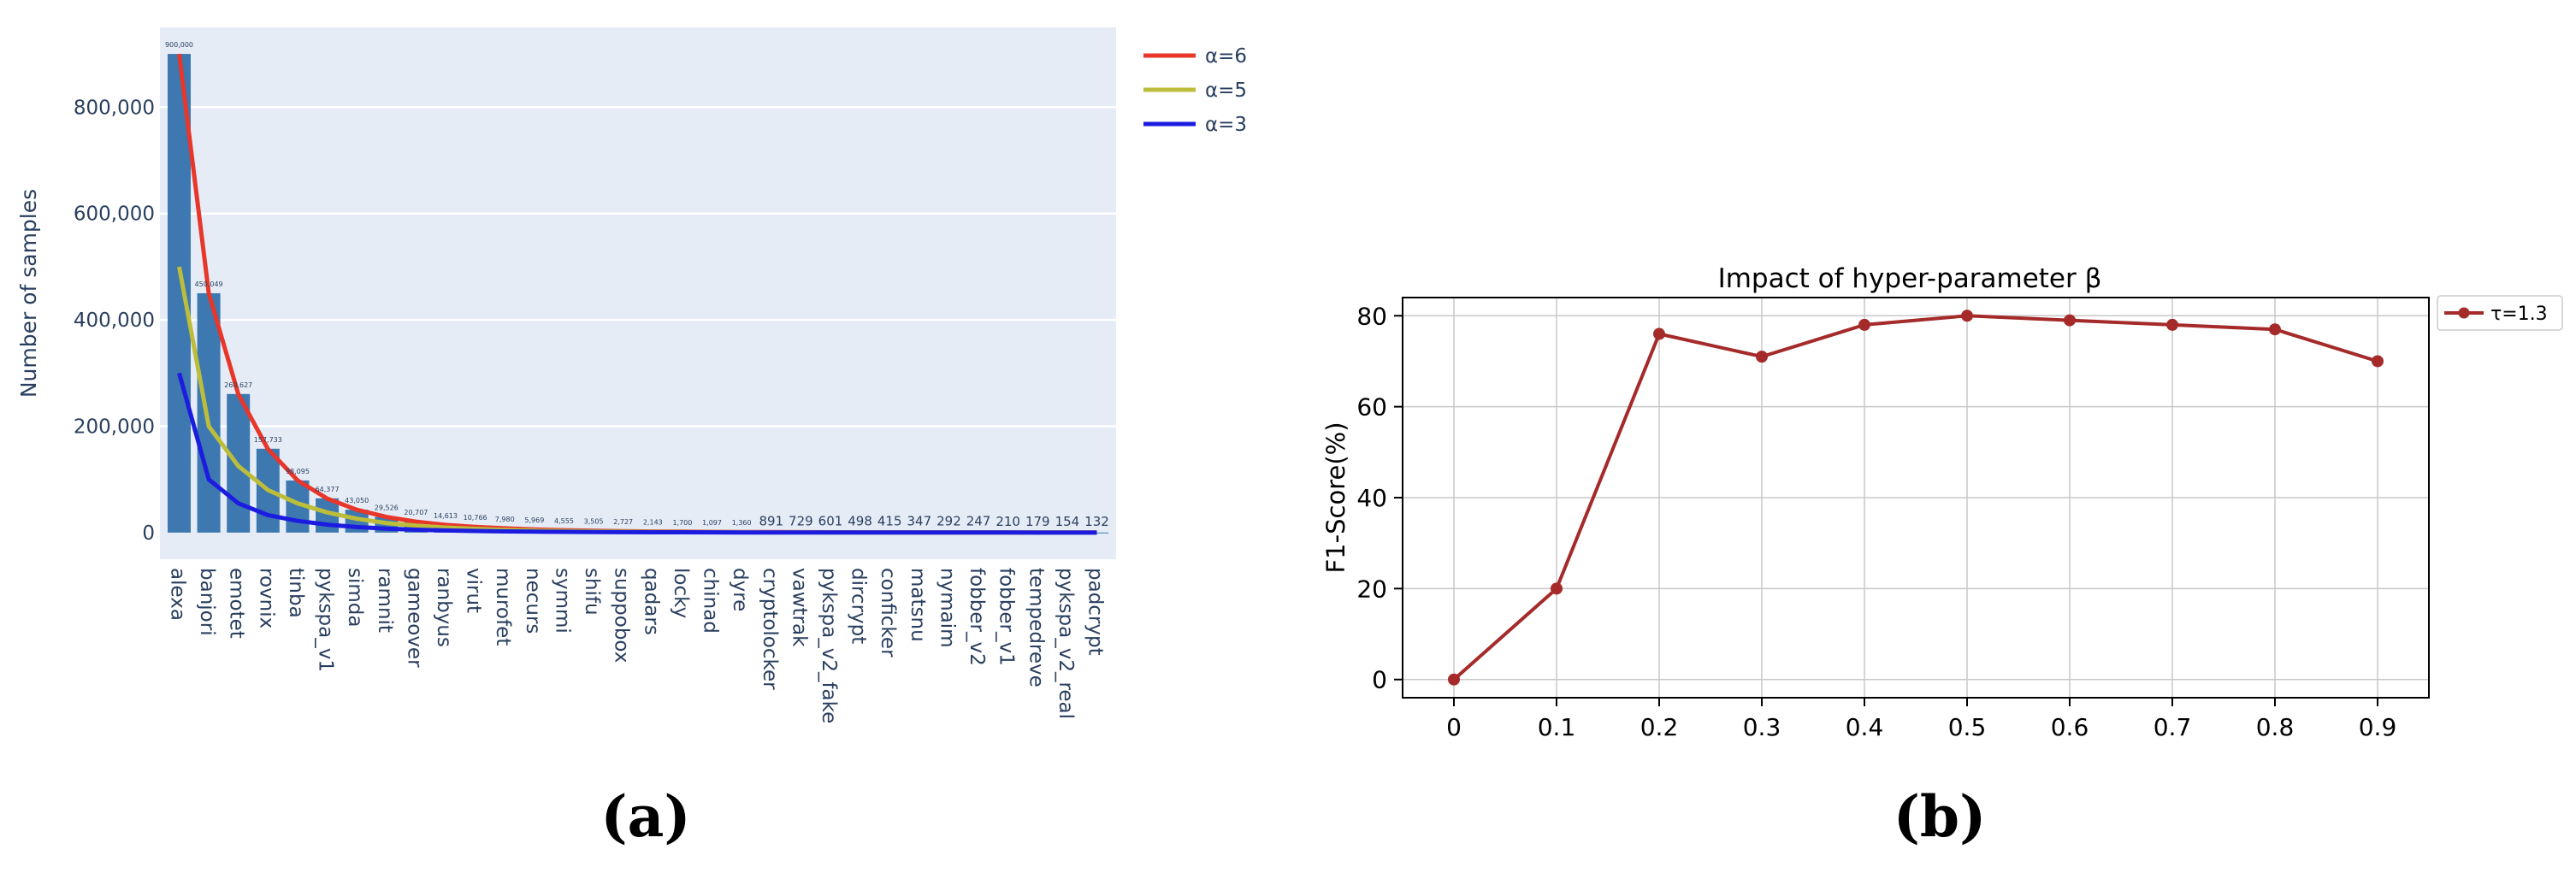 The height and width of the screenshot is (873, 2576). Describe the element at coordinates (446, 516) in the screenshot. I see `value-label-ranbyus: 14,613` at that location.